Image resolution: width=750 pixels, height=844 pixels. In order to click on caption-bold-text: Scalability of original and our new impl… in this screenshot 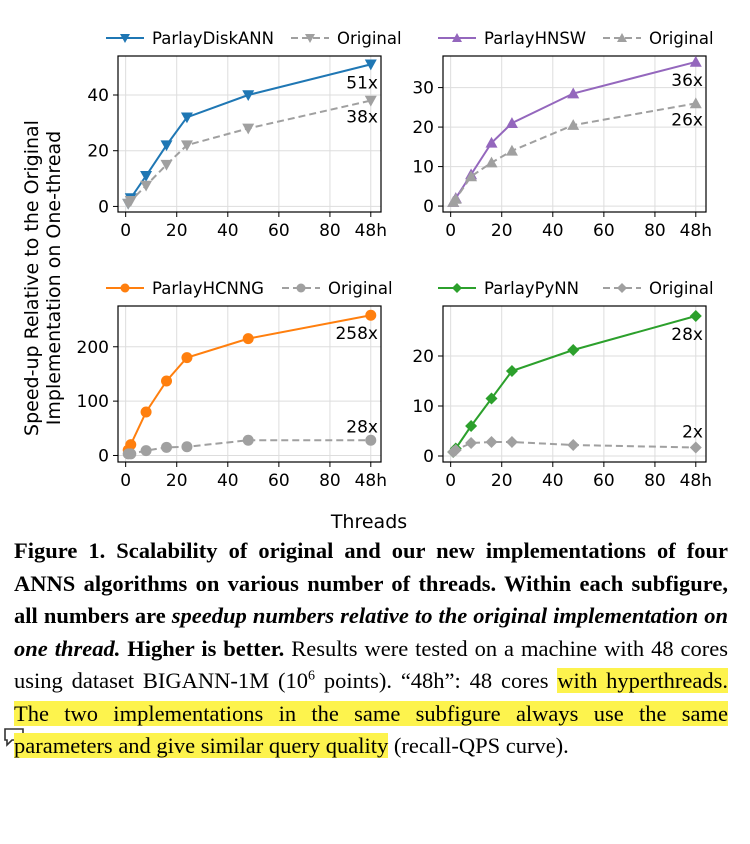, I will do `click(371, 583)`.